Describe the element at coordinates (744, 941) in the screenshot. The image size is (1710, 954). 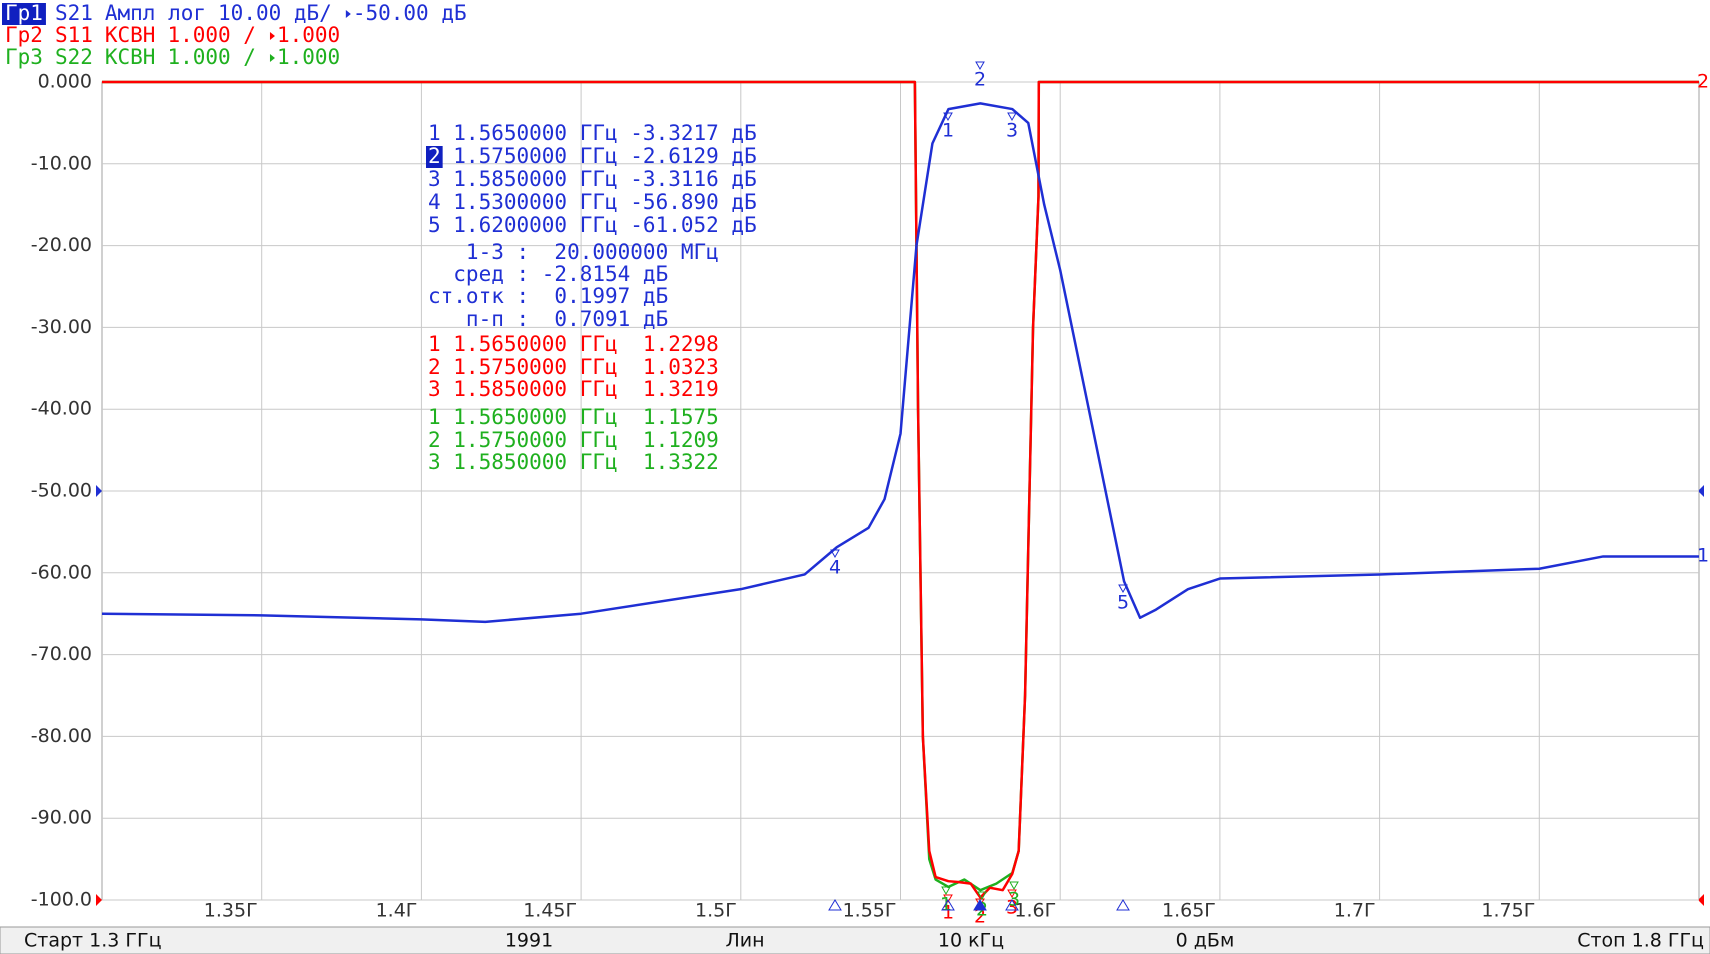
I see `status-field: Лин` at that location.